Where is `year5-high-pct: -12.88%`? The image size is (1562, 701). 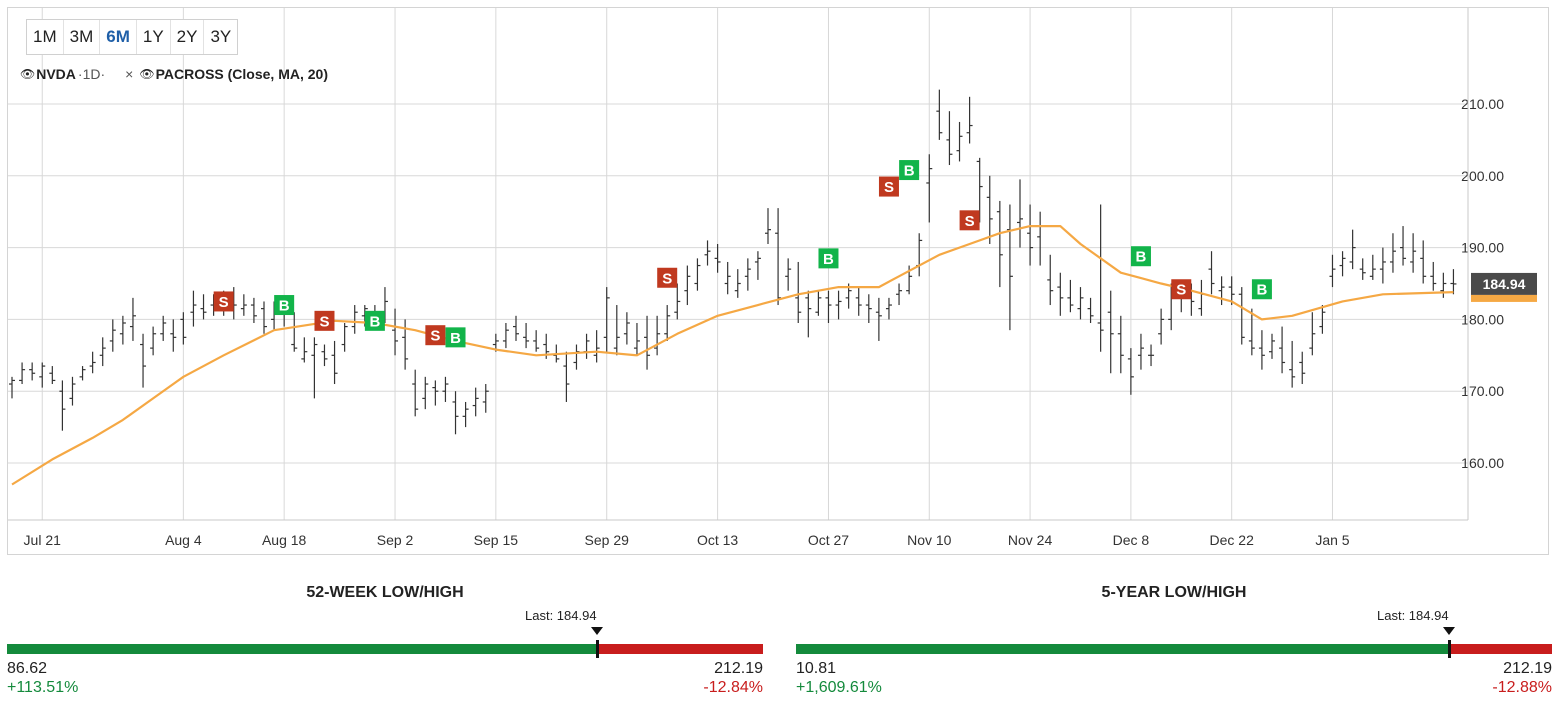 year5-high-pct: -12.88% is located at coordinates (1522, 687).